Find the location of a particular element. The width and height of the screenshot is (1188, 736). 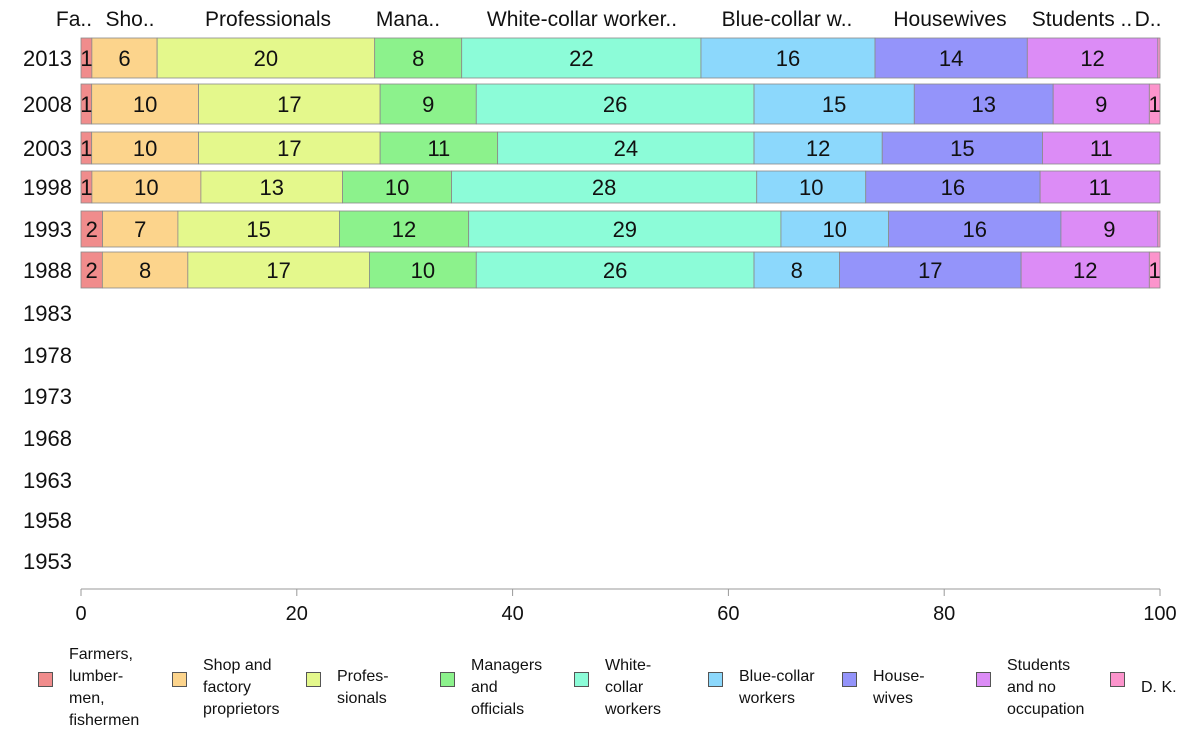

legend-label: White- collar workers is located at coordinates (633, 687).